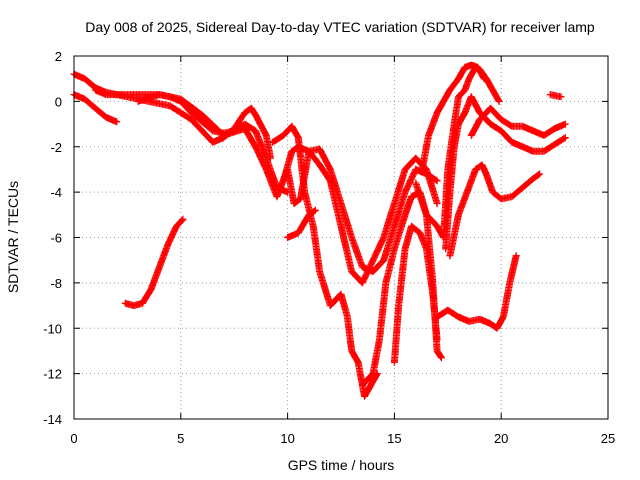  I want to click on y-tick-label: -8, so click(56, 283).